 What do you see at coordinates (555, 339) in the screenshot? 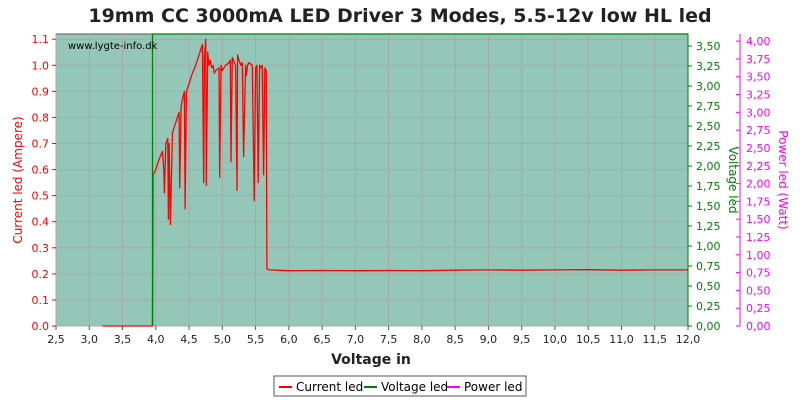
I see `x-tick-label: 10,0` at bounding box center [555, 339].